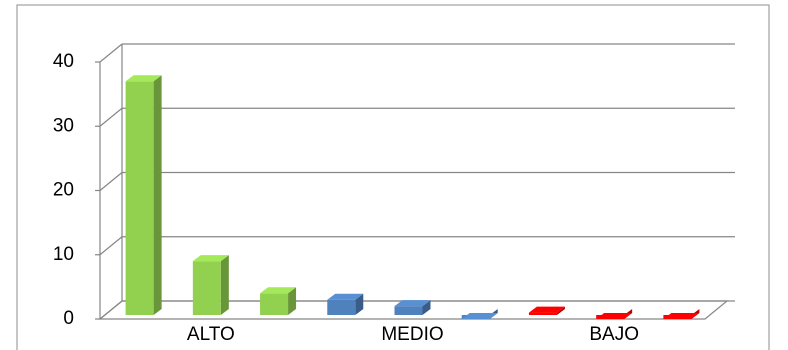  Describe the element at coordinates (63, 190) in the screenshot. I see `y-tick-label: 20` at that location.